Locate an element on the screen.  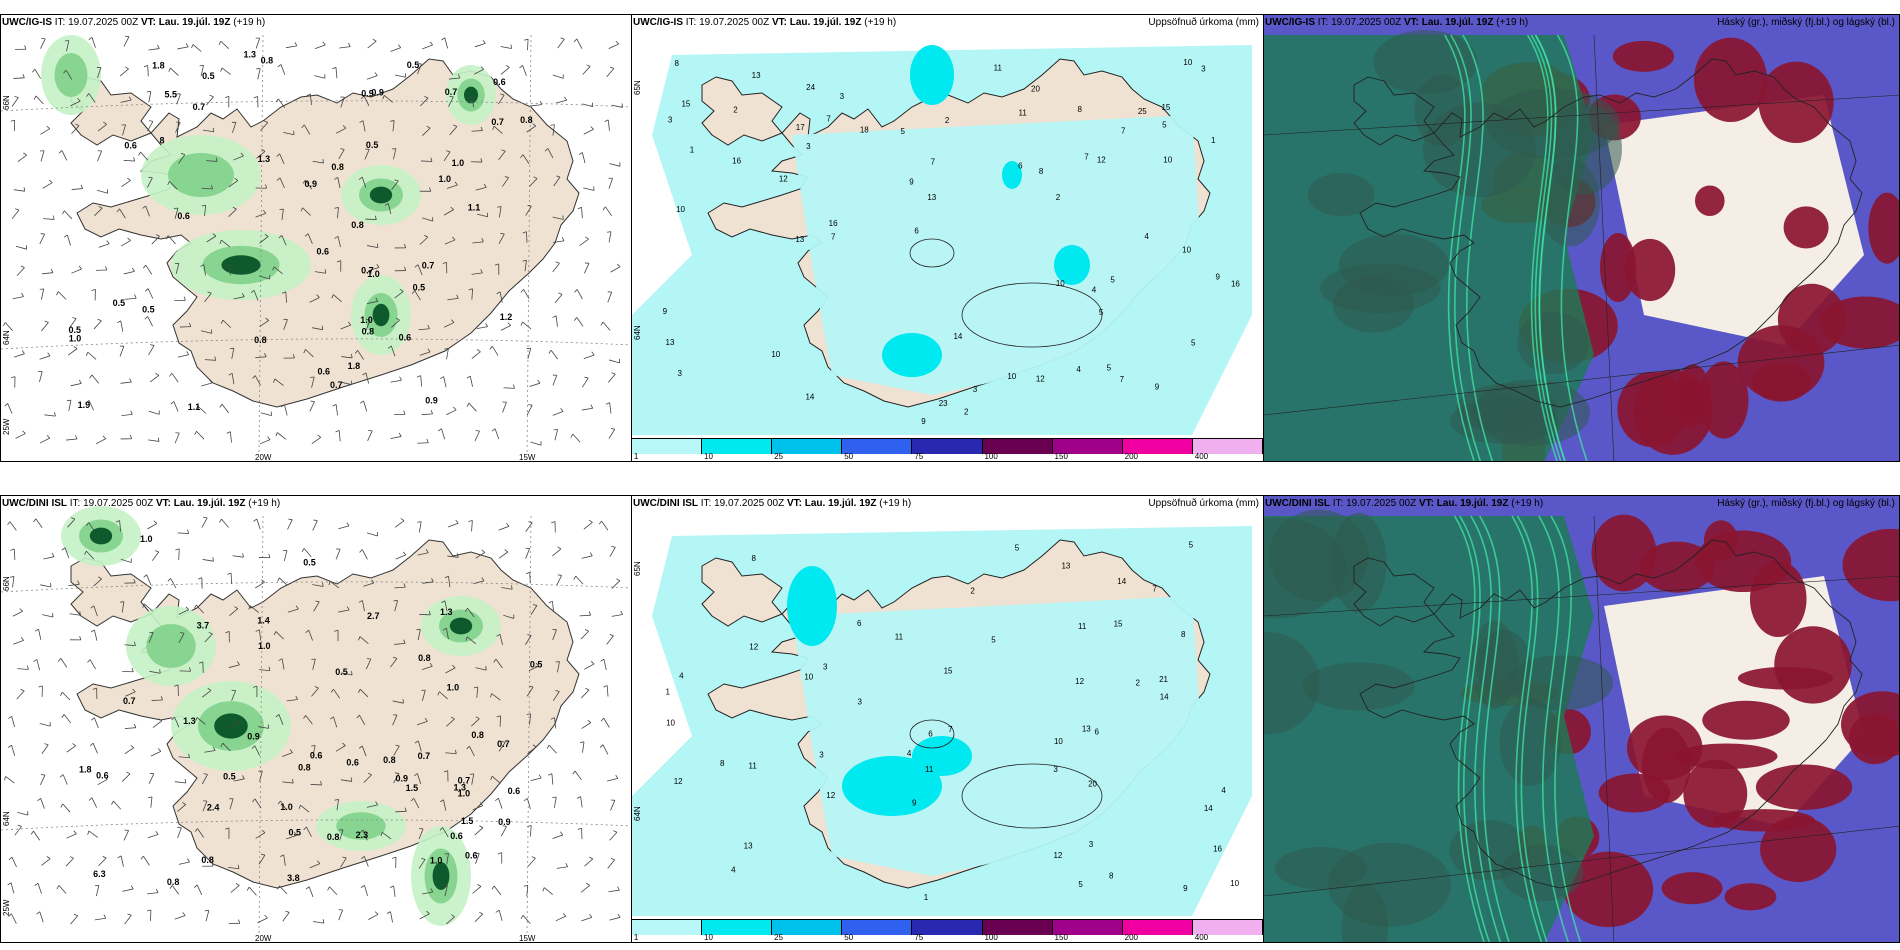
precip-value-label: 3.7 is located at coordinates (203, 625).